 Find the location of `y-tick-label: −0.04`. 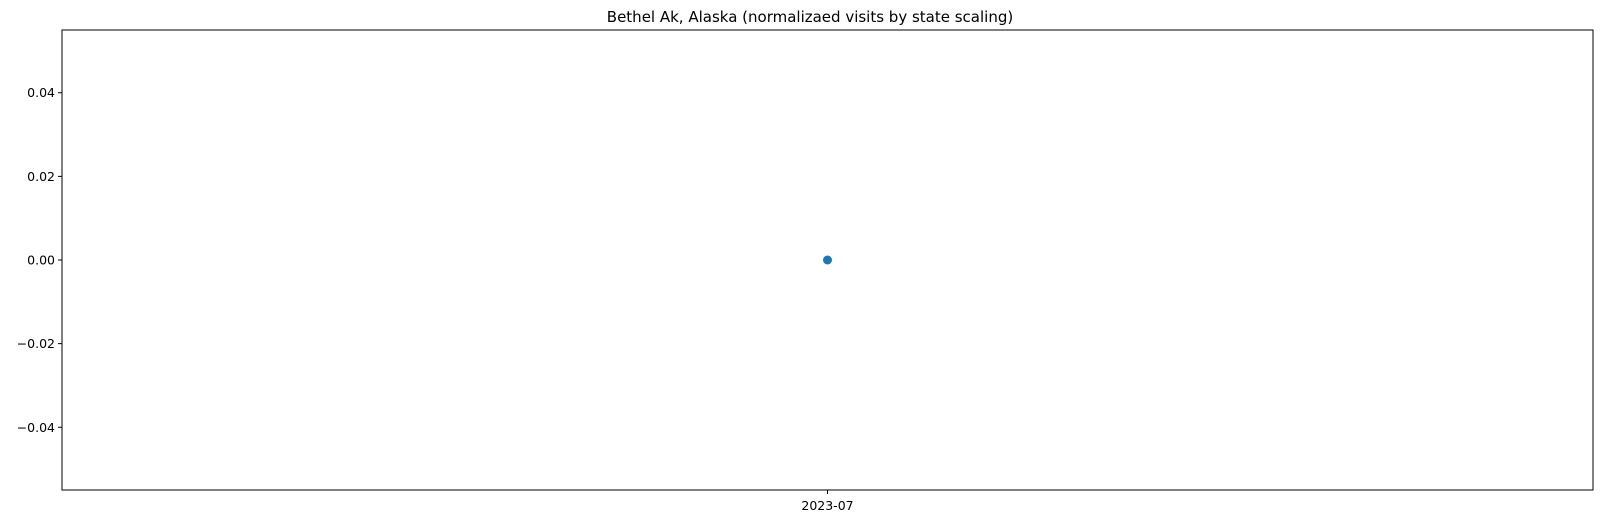

y-tick-label: −0.04 is located at coordinates (36, 427).